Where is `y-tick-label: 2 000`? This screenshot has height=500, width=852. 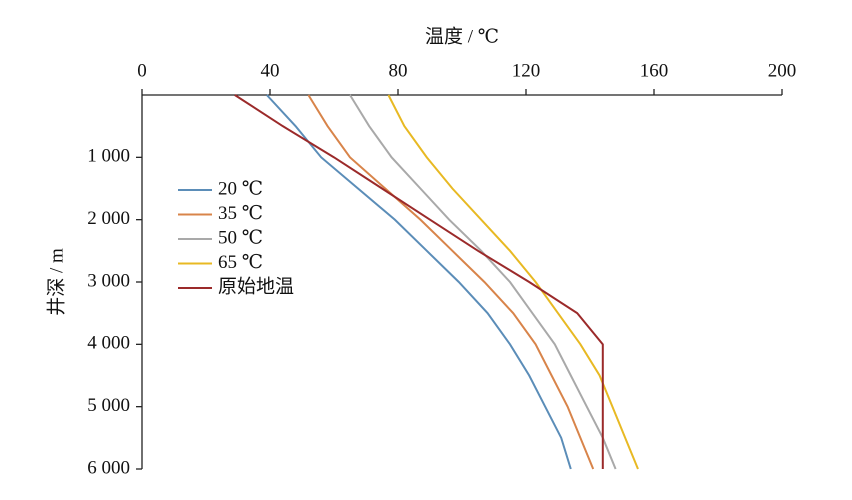
y-tick-label: 2 000 is located at coordinates (108, 218).